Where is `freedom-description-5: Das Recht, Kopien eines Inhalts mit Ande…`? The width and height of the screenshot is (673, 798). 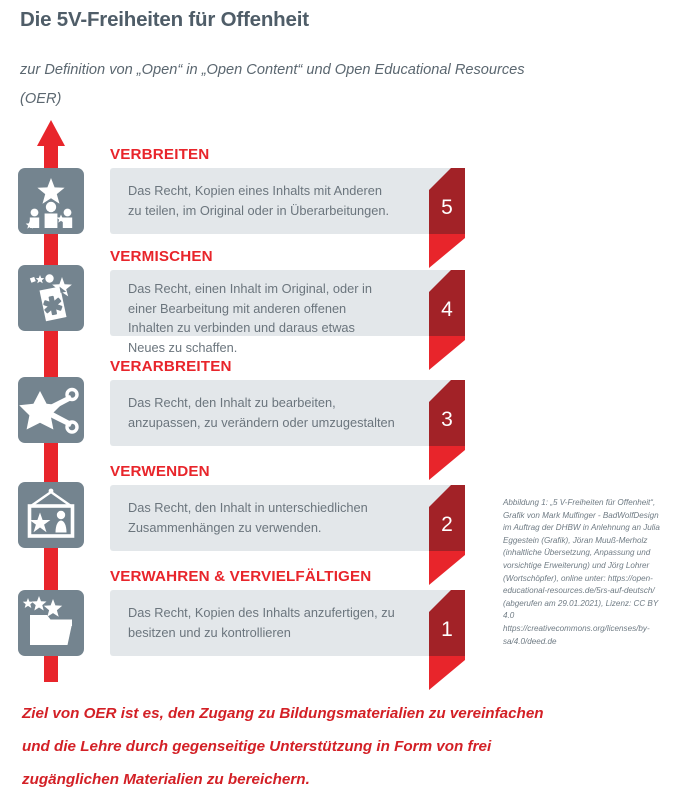
freedom-description-5: Das Recht, Kopien eines Inhalts mit Ande… is located at coordinates (259, 200).